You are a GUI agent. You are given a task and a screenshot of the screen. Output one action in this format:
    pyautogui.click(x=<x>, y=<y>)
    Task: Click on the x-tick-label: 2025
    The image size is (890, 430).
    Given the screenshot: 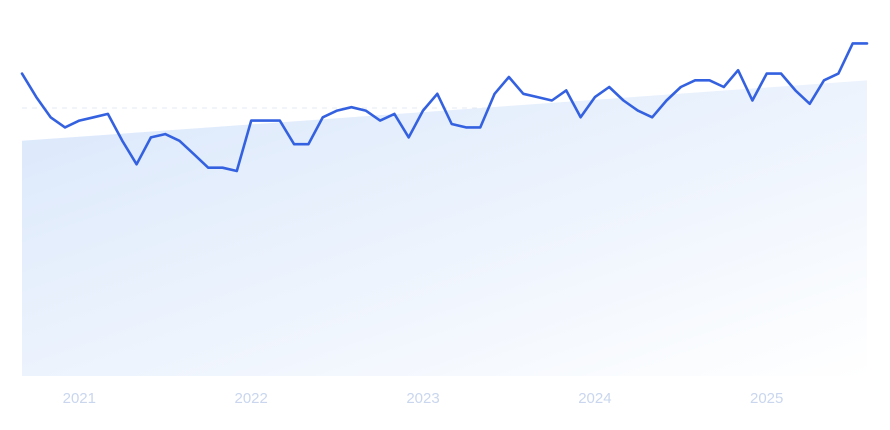 What is the action you would take?
    pyautogui.click(x=766, y=398)
    